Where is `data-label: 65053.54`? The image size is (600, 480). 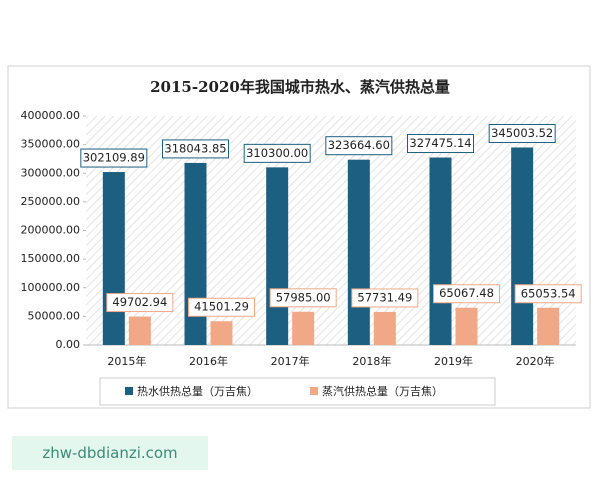 data-label: 65053.54 is located at coordinates (548, 293).